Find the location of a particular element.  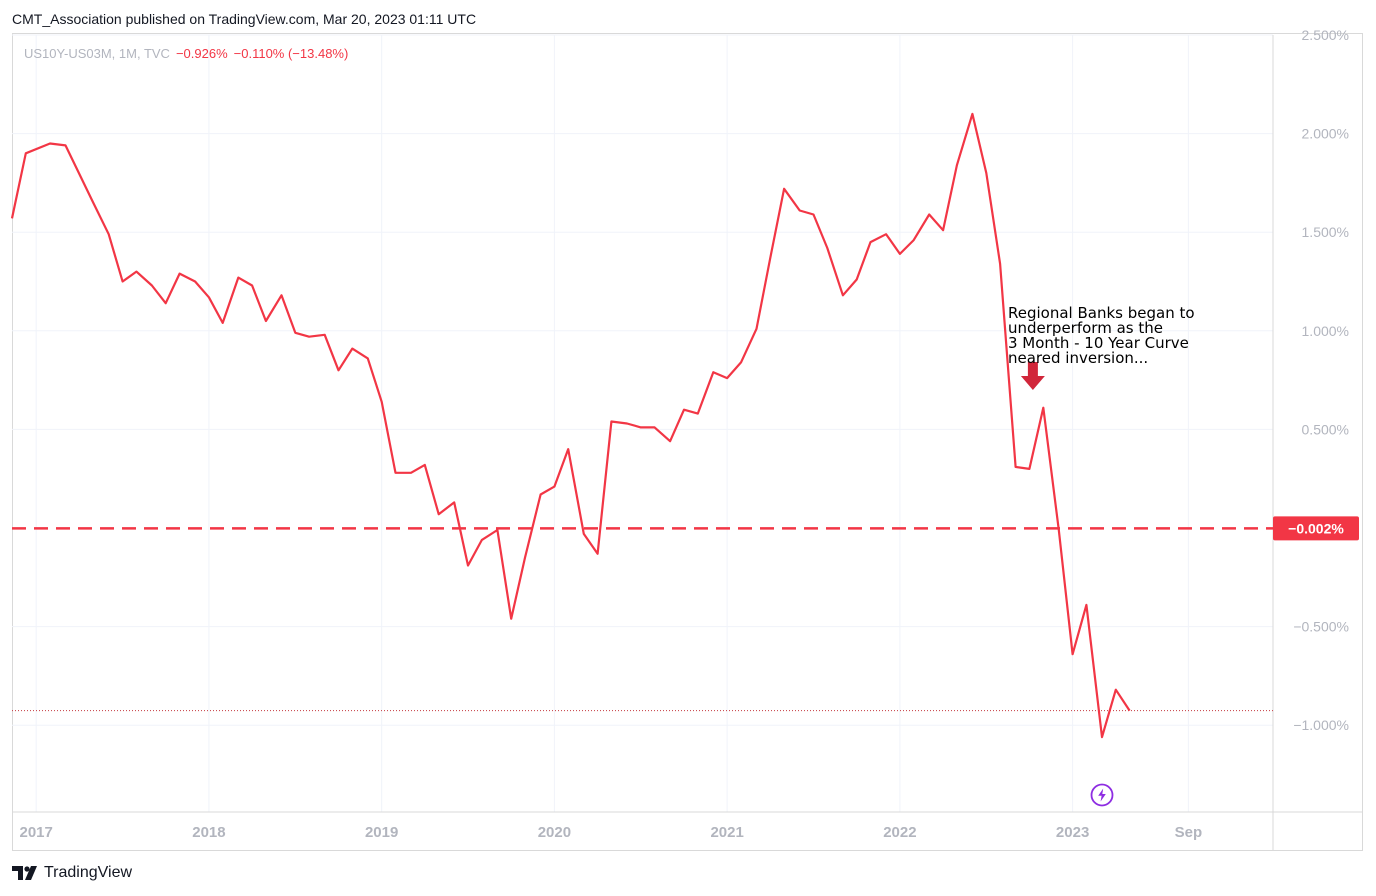

x-tick-label: 2018 is located at coordinates (208, 832).